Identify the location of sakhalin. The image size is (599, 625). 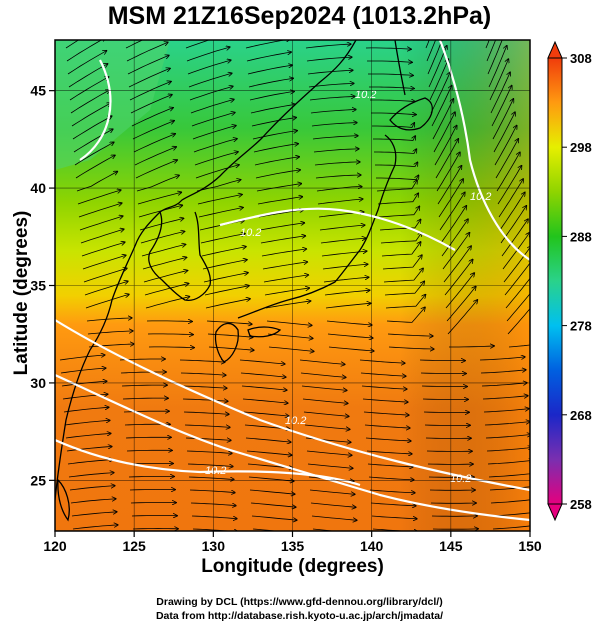
(400, 68).